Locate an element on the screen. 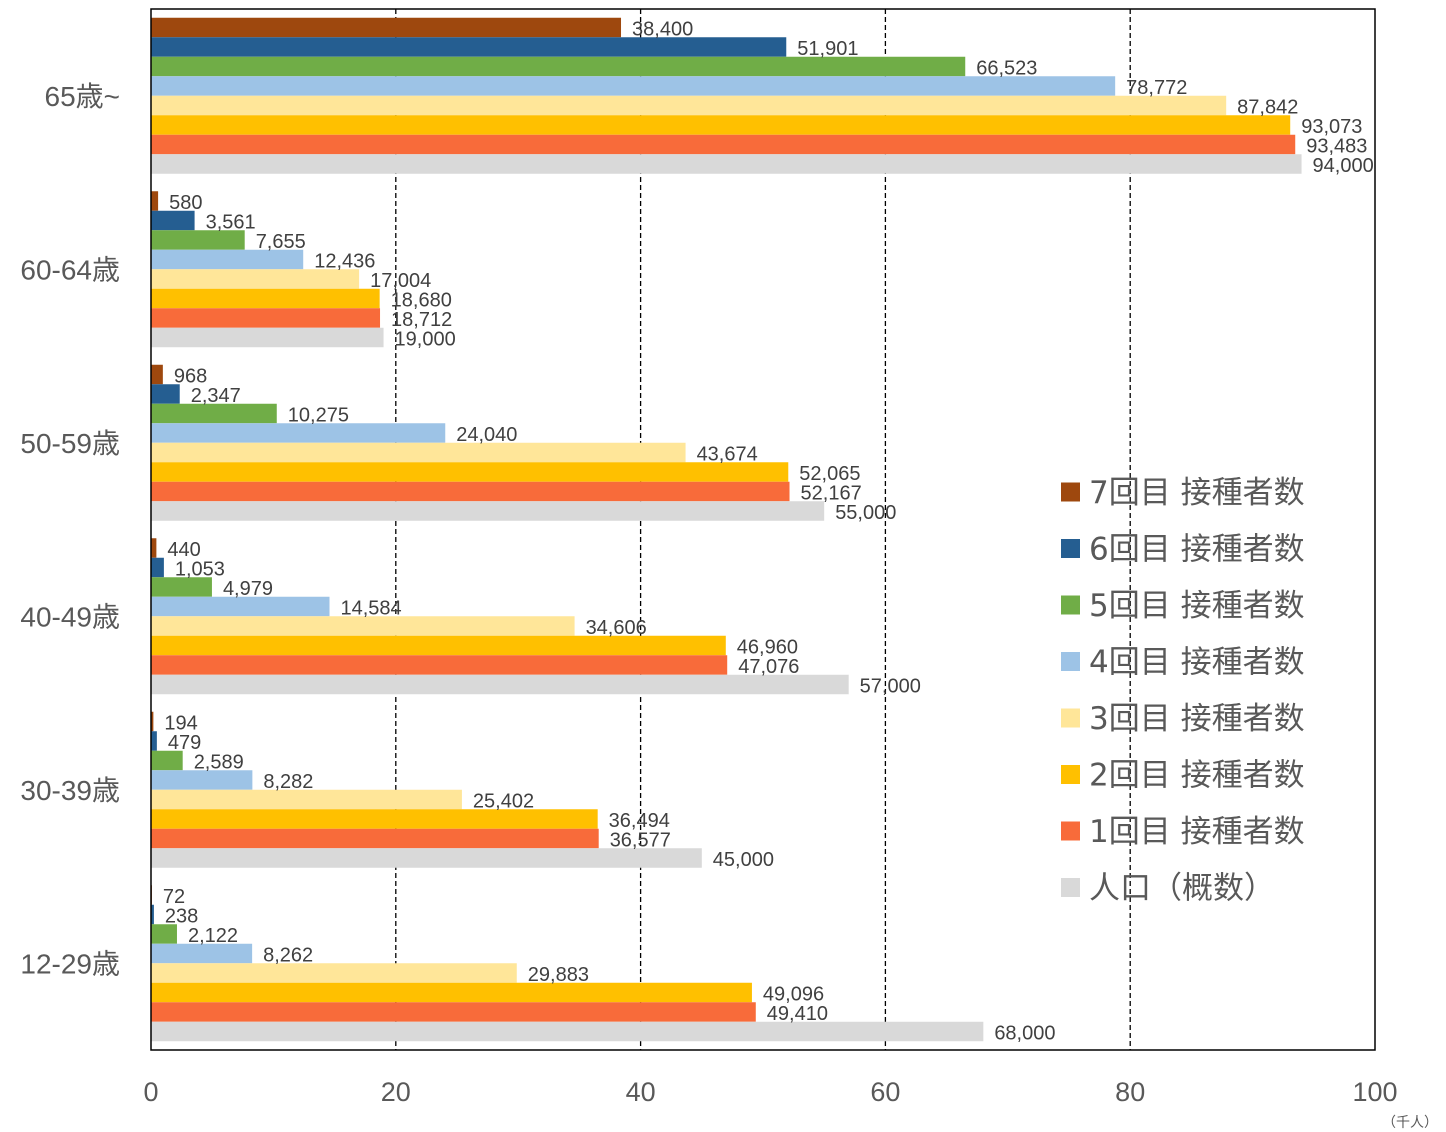 This screenshot has width=1446, height=1132. x-tick-label: 60 is located at coordinates (885, 1092).